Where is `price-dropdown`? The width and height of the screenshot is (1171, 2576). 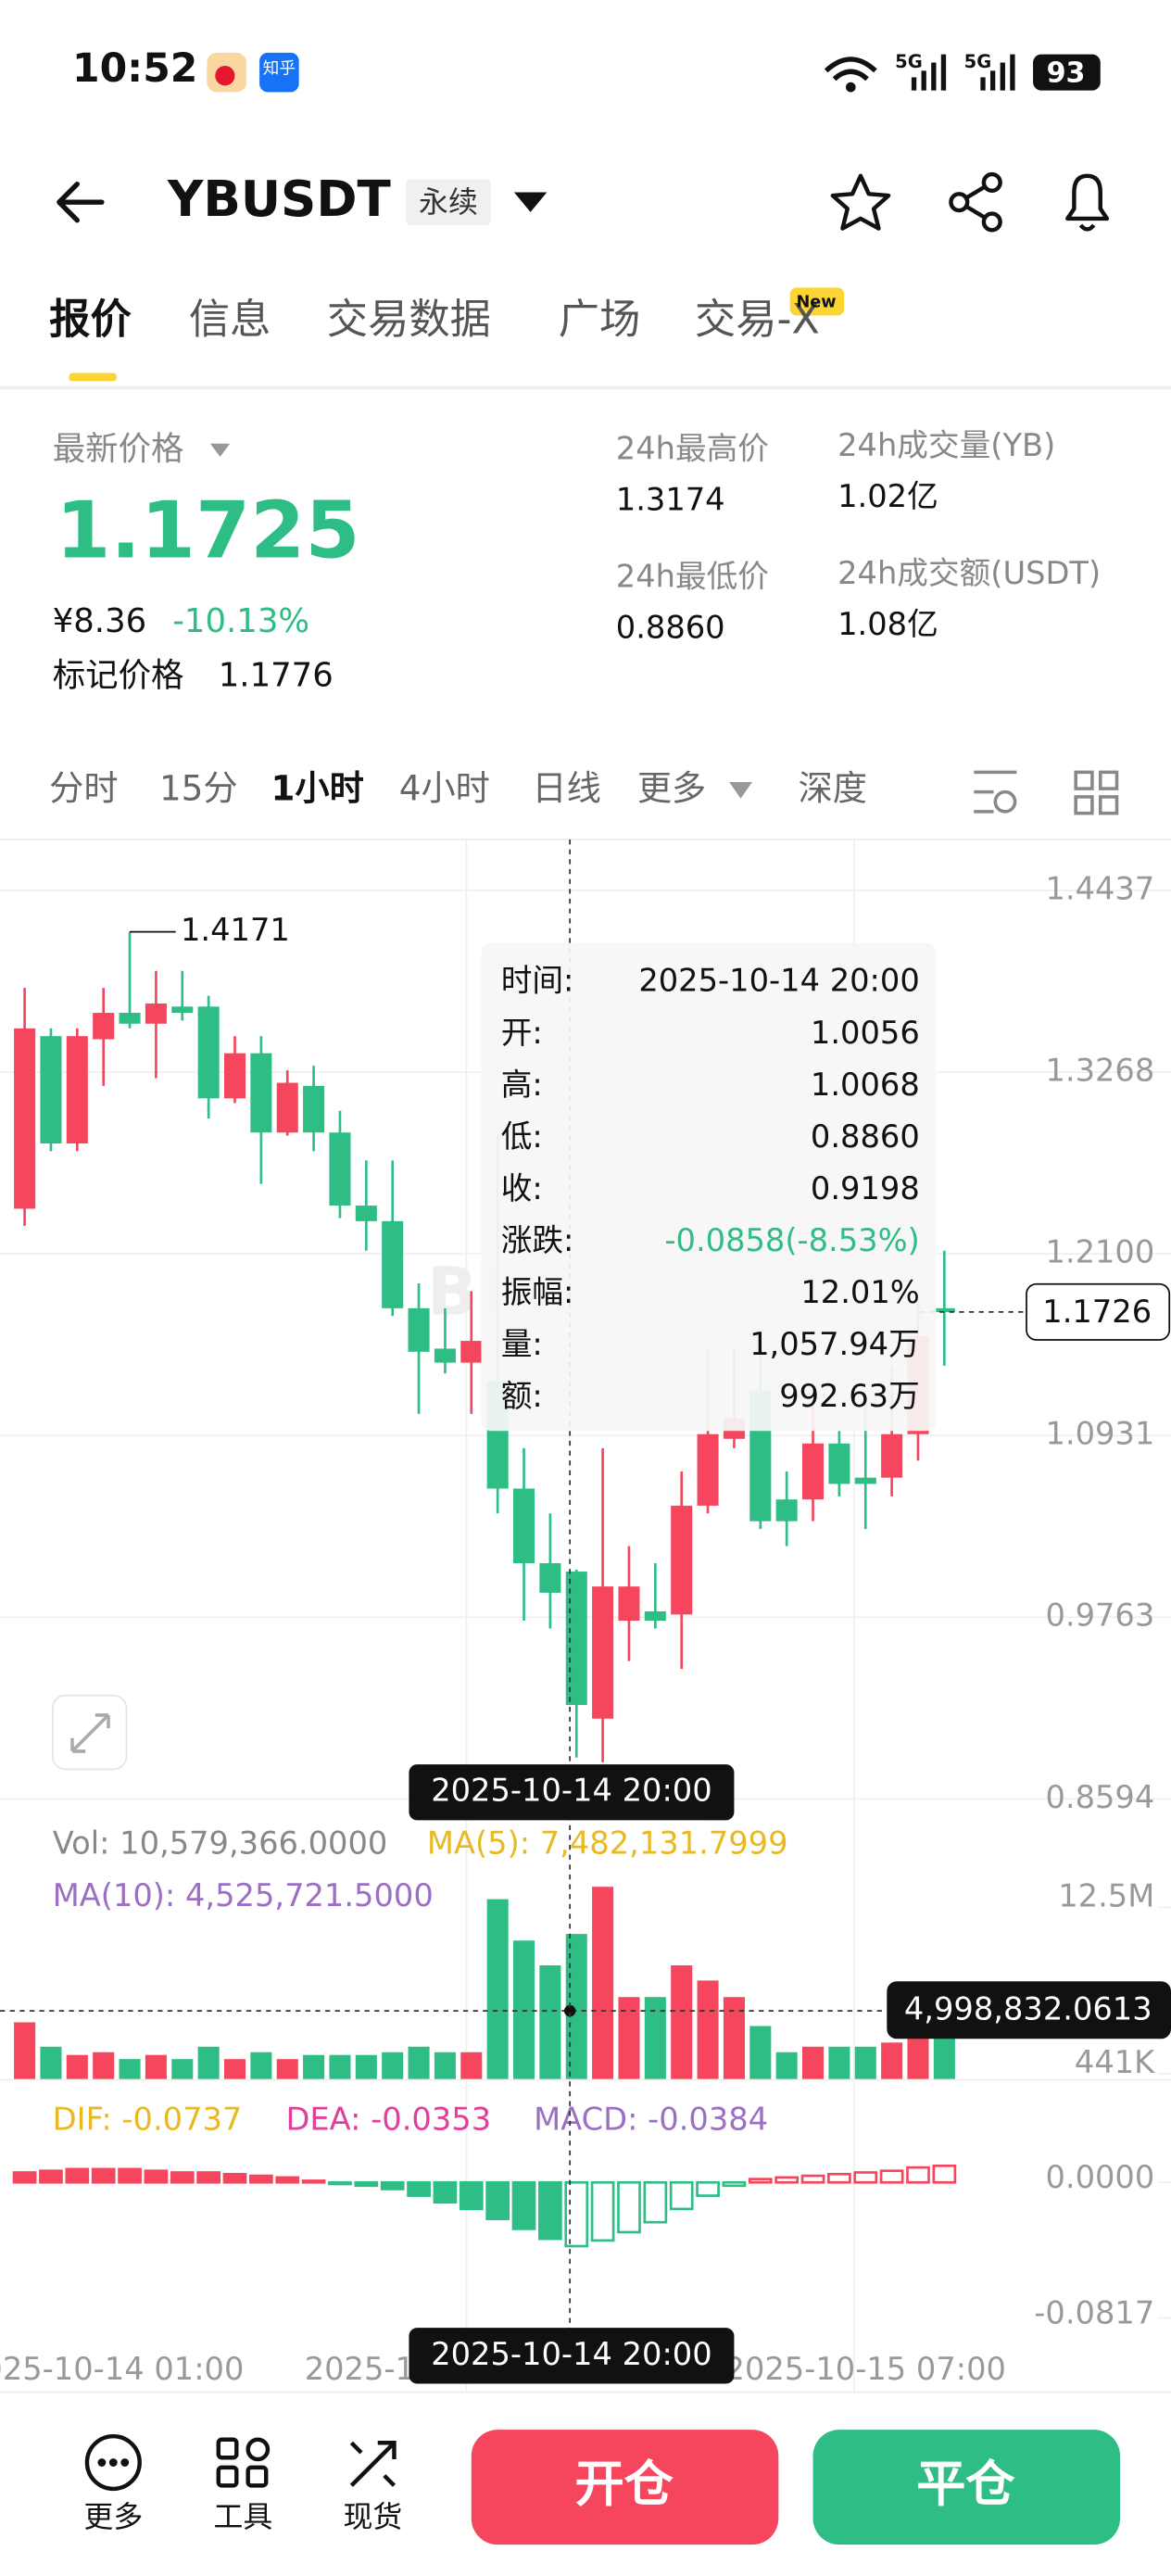 price-dropdown is located at coordinates (220, 450).